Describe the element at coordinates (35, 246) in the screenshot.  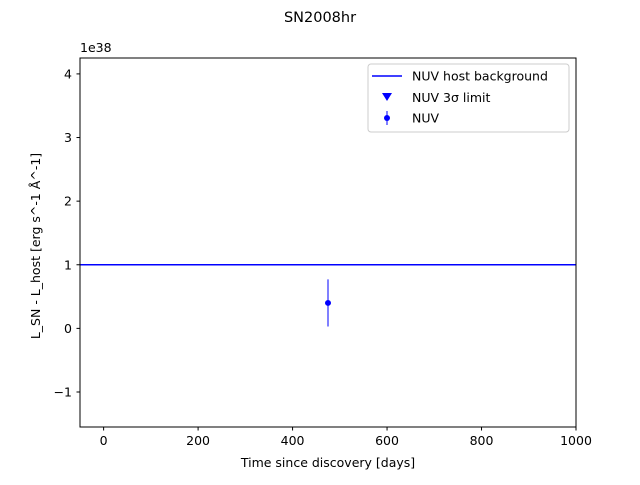
I see `y-axis-label: L_SN - L_host [erg s^-1 Å^-1]` at that location.